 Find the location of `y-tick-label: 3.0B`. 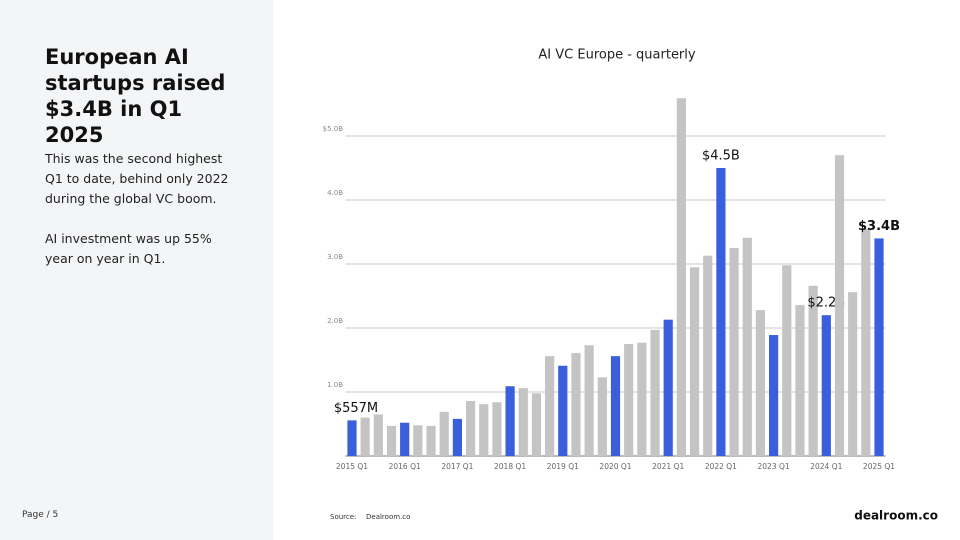

y-tick-label: 3.0B is located at coordinates (335, 257).